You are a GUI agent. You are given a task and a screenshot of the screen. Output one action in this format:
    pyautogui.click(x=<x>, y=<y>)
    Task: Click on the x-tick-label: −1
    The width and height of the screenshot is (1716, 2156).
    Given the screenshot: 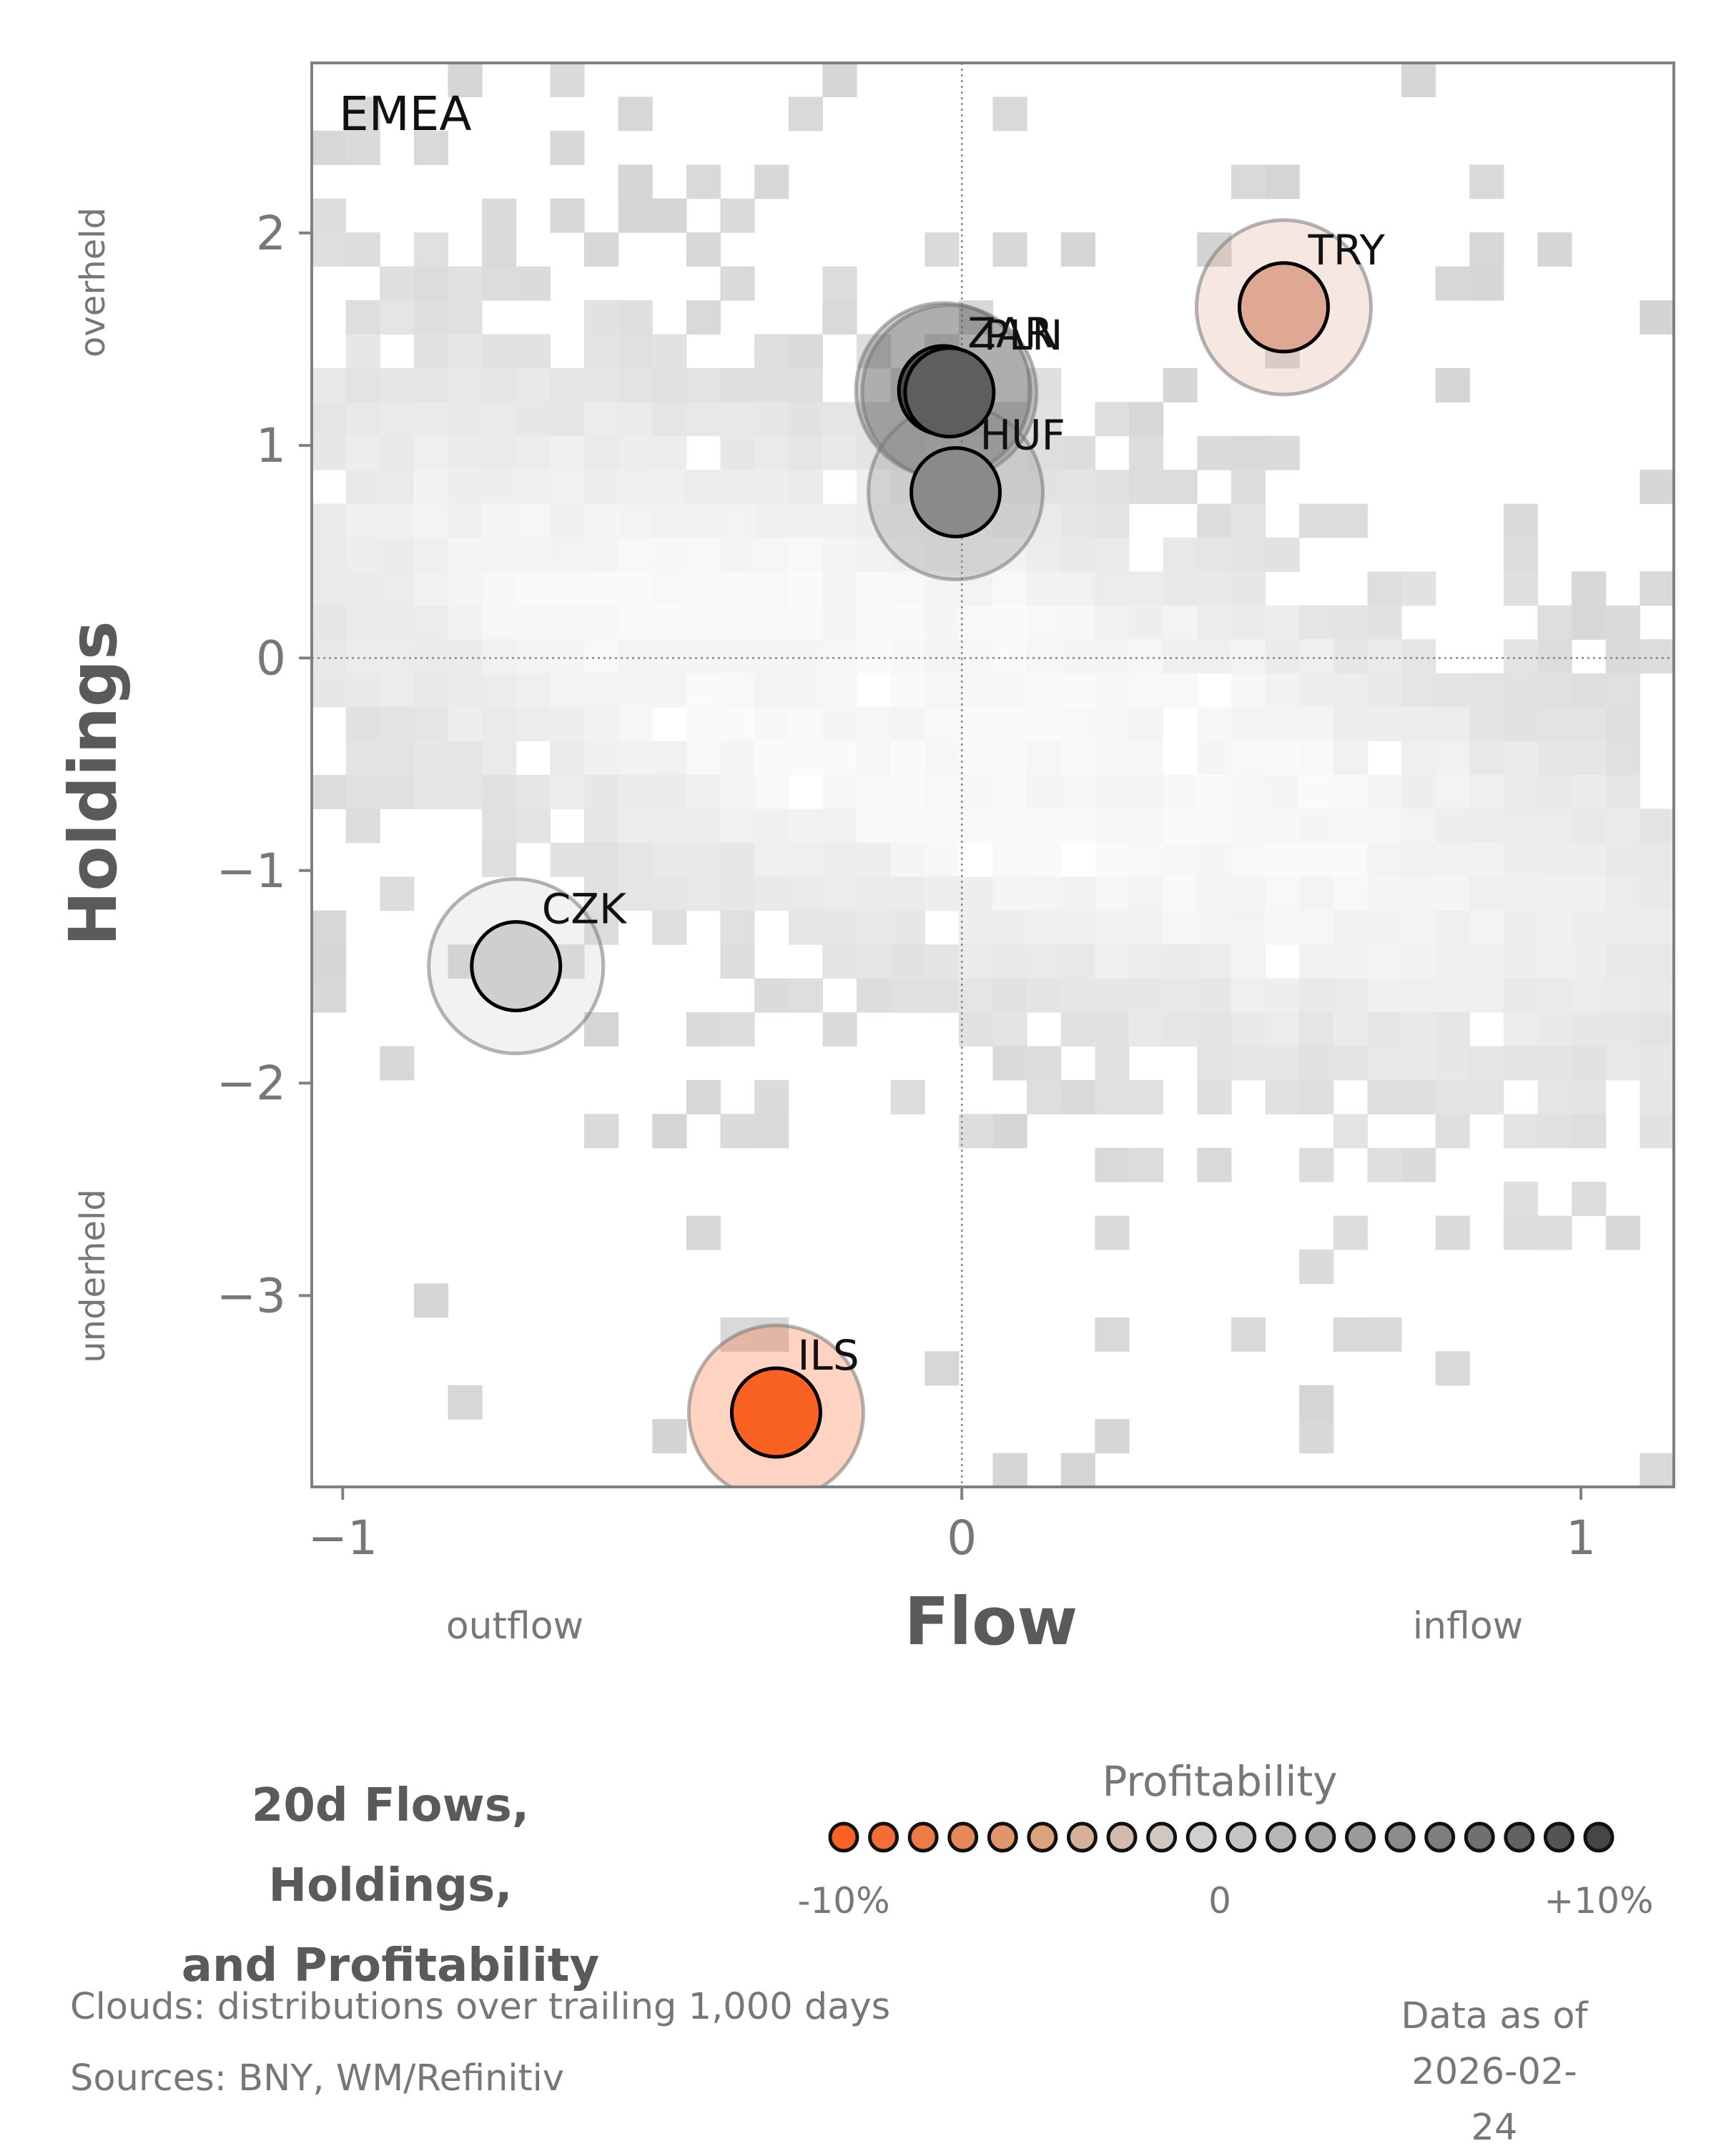 What is the action you would take?
    pyautogui.click(x=343, y=1538)
    